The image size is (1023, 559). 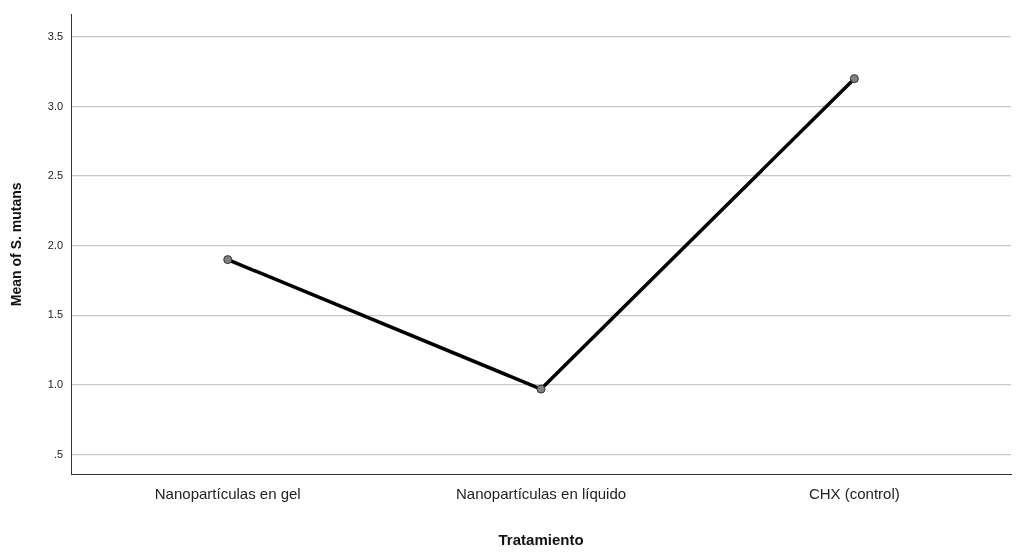 What do you see at coordinates (227, 494) in the screenshot?
I see `x-tick-label: Nanopartículas en gel` at bounding box center [227, 494].